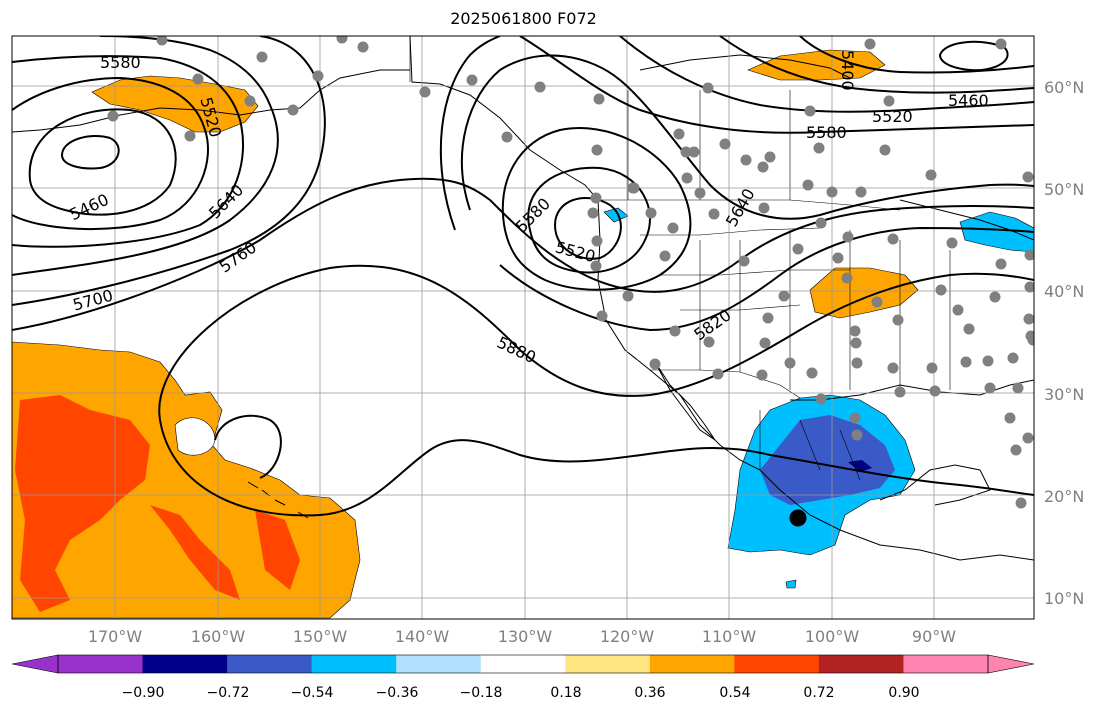 The height and width of the screenshot is (712, 1105). Describe the element at coordinates (1064, 394) in the screenshot. I see `lat-label-30n: 30°N` at that location.